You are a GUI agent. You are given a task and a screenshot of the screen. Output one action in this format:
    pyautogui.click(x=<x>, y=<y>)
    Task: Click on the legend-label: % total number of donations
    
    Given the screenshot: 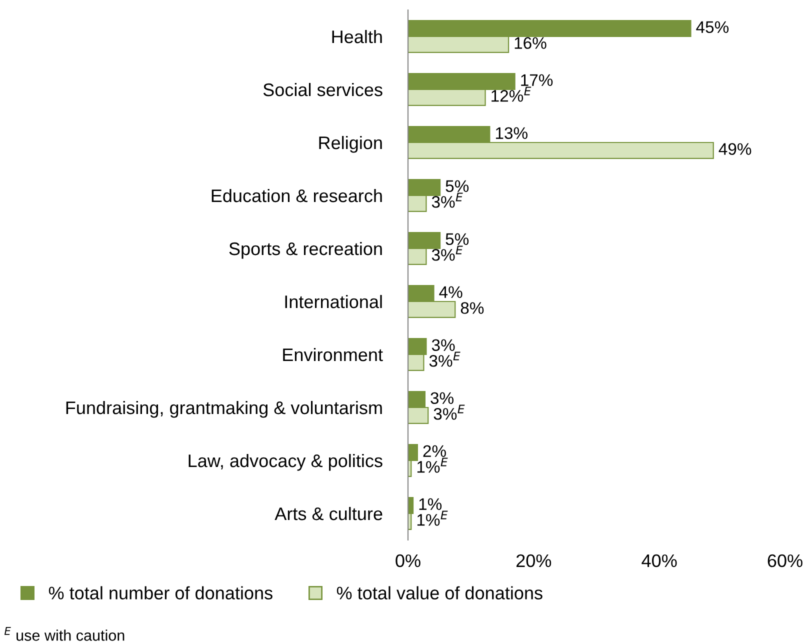 What is the action you would take?
    pyautogui.click(x=160, y=593)
    